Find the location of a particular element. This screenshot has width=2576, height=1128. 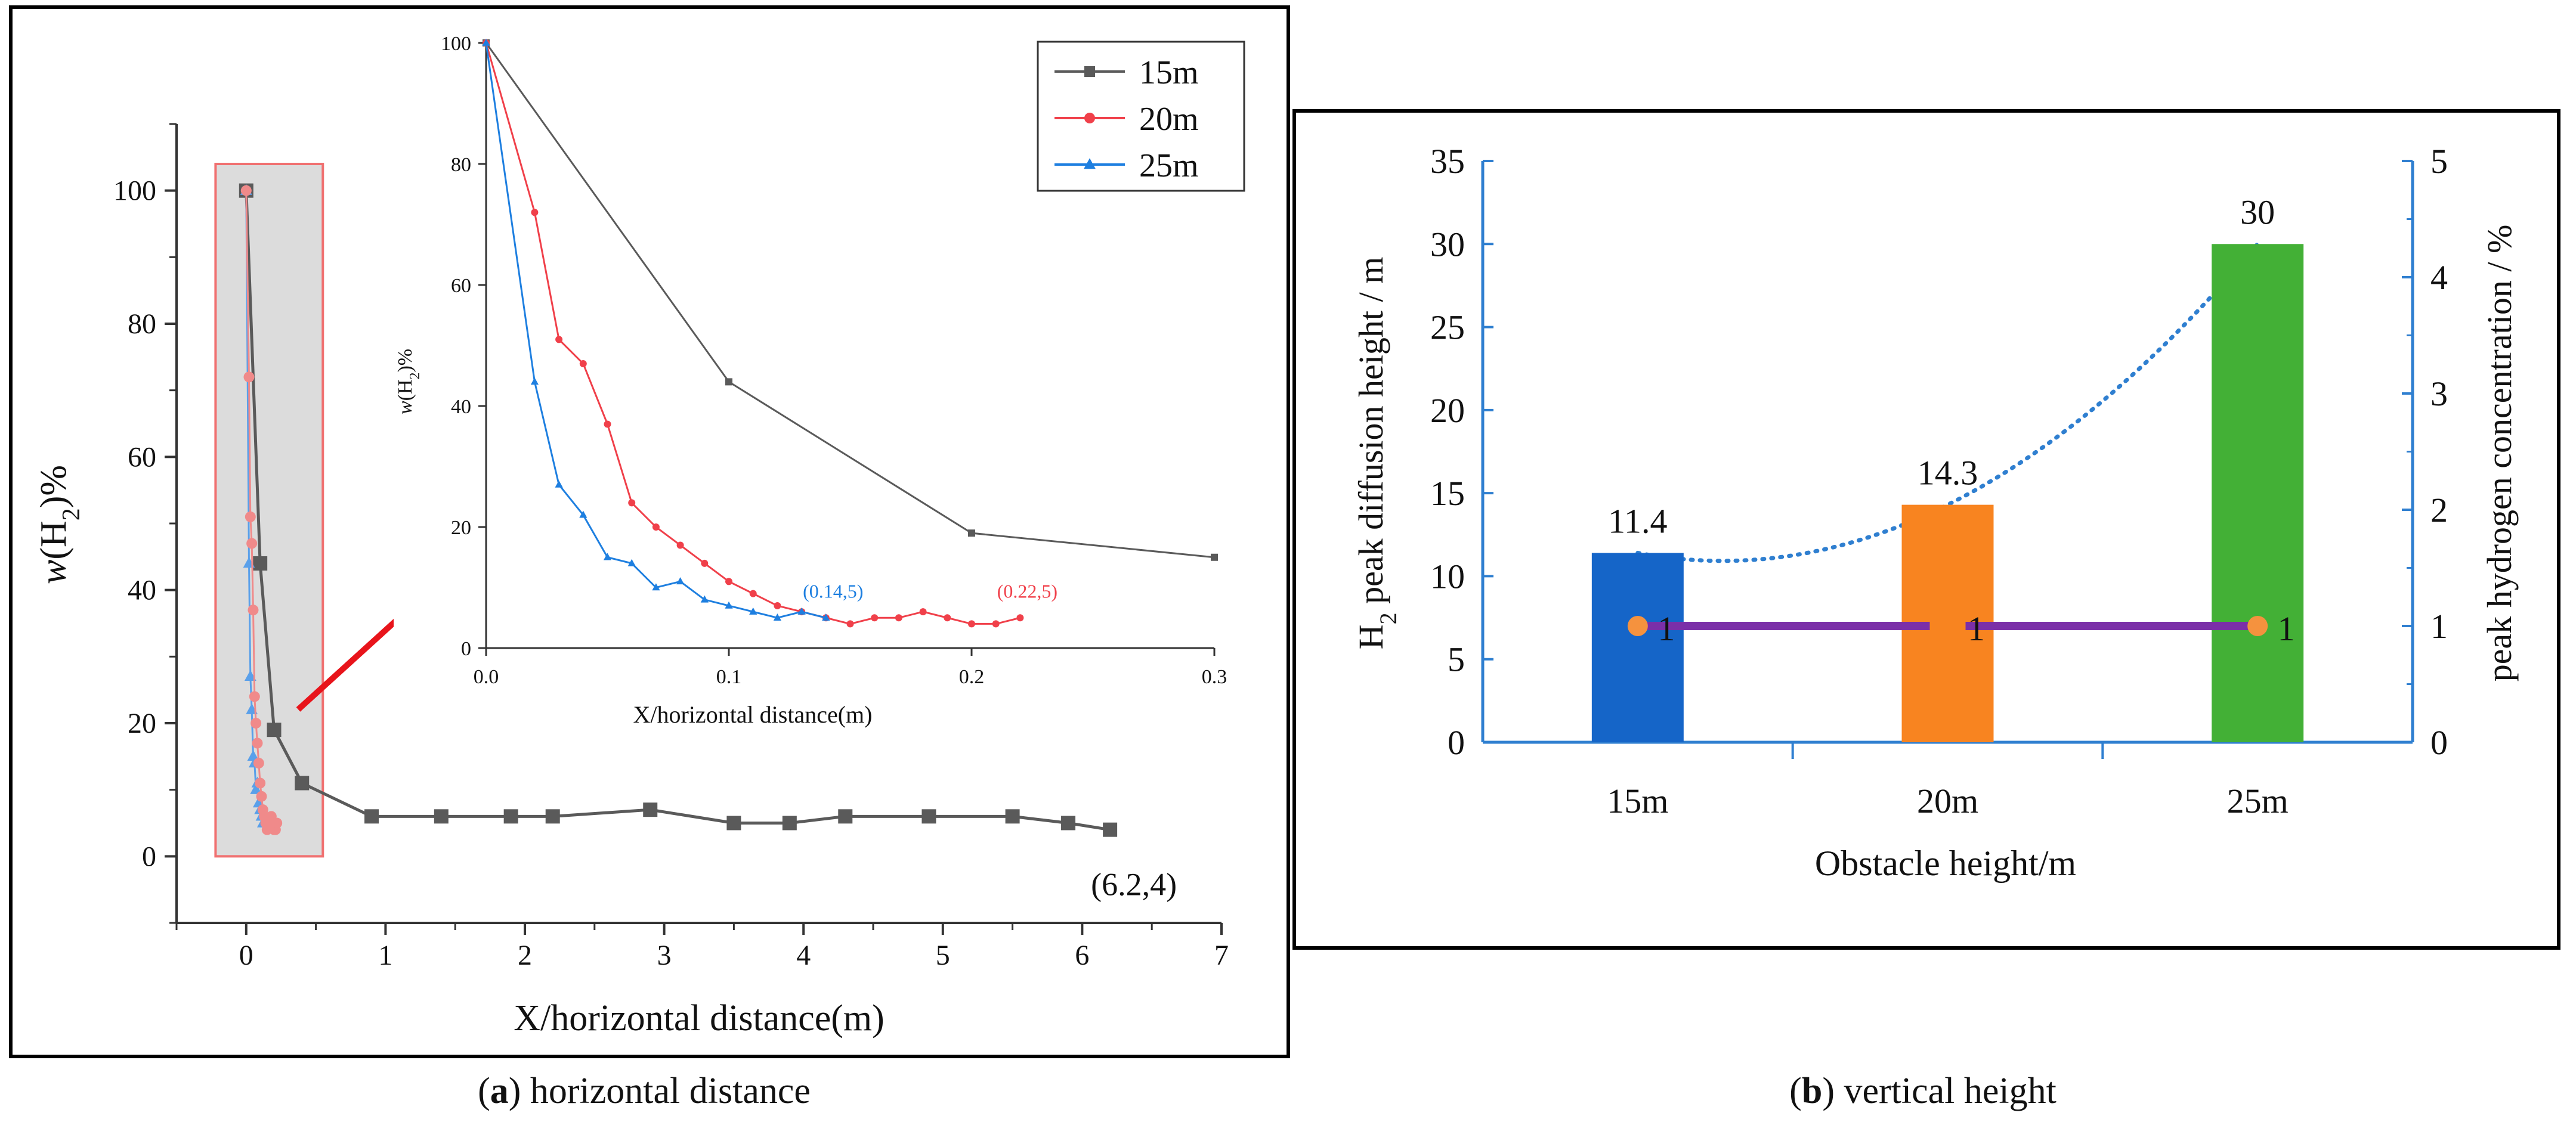

a-ytick-label: 100 is located at coordinates (134, 191).